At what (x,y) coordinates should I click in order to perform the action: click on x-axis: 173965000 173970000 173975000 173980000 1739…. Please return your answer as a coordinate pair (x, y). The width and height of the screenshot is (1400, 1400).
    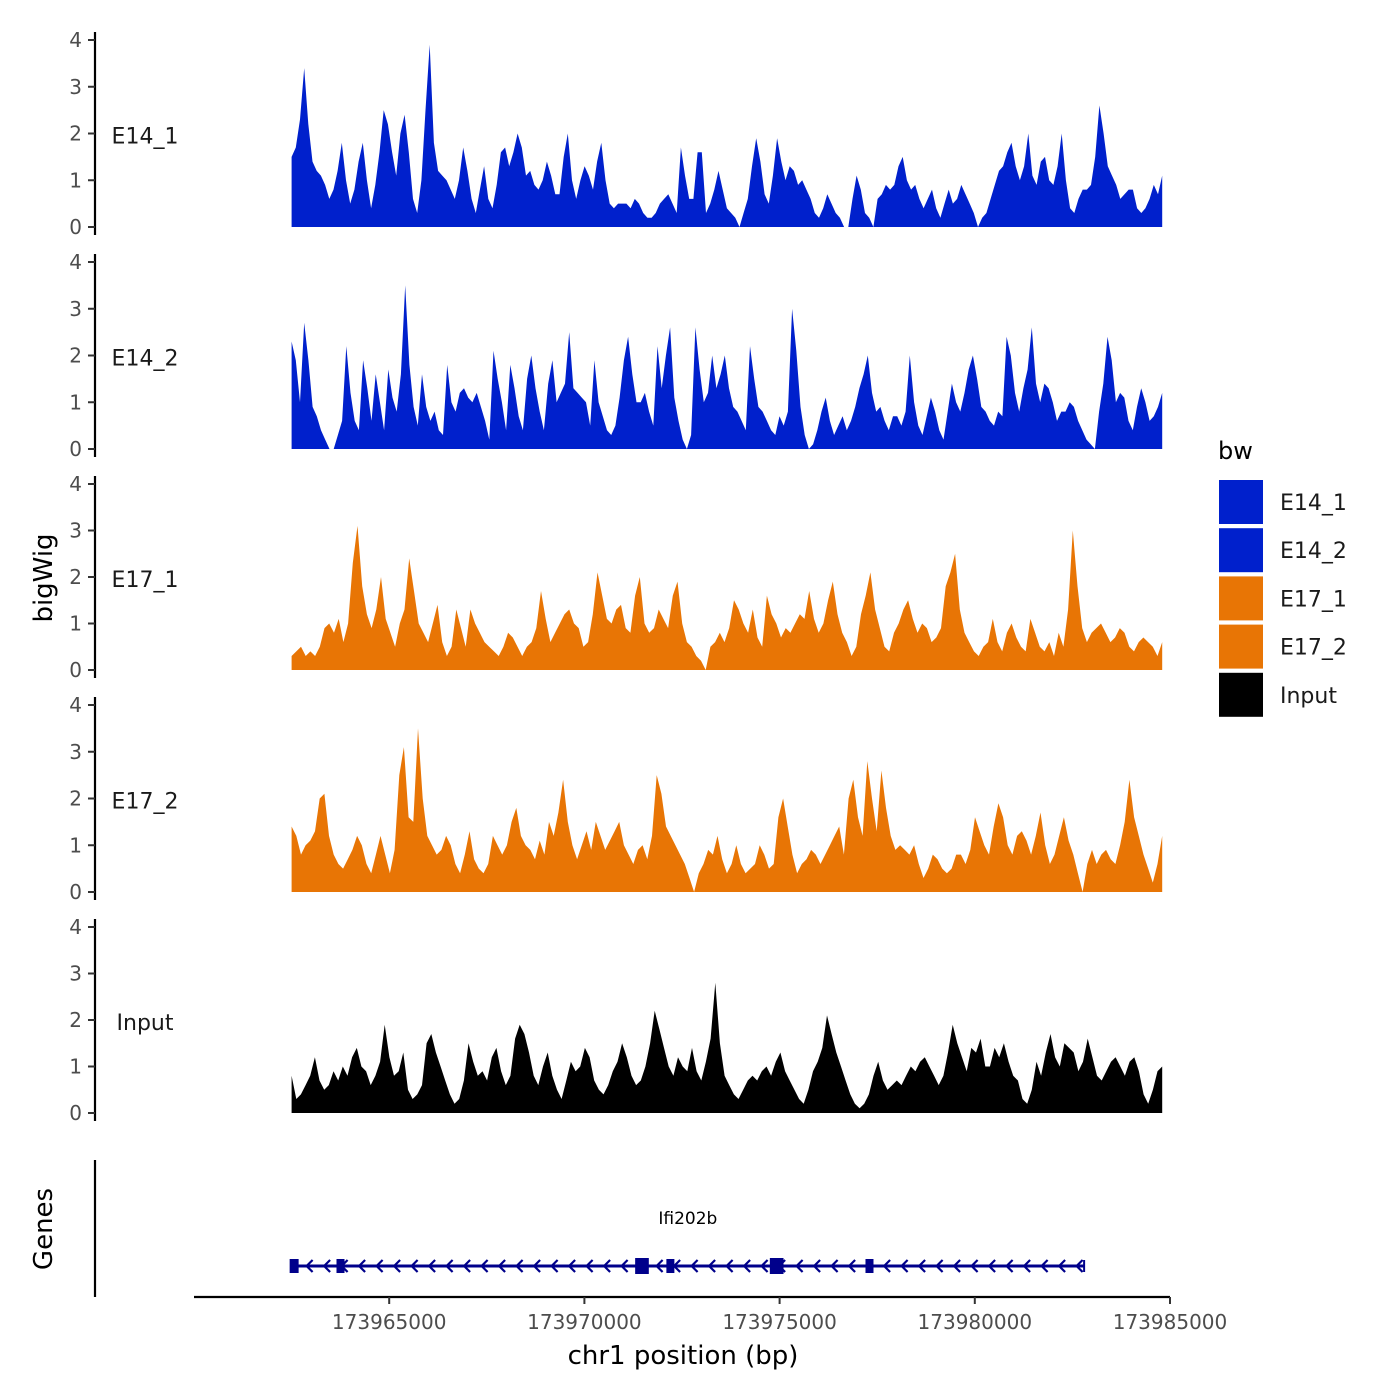
    Looking at the image, I should click on (711, 1314).